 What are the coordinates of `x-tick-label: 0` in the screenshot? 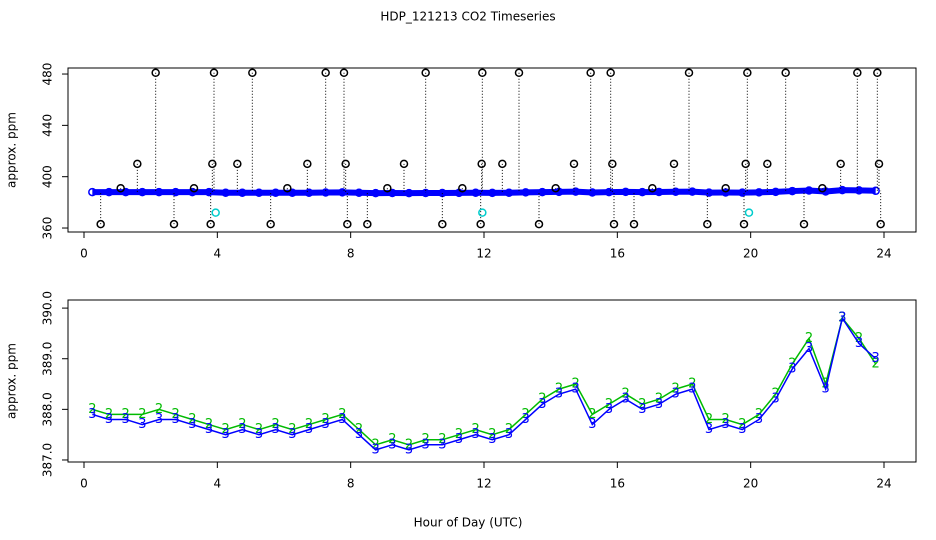 It's located at (84, 254).